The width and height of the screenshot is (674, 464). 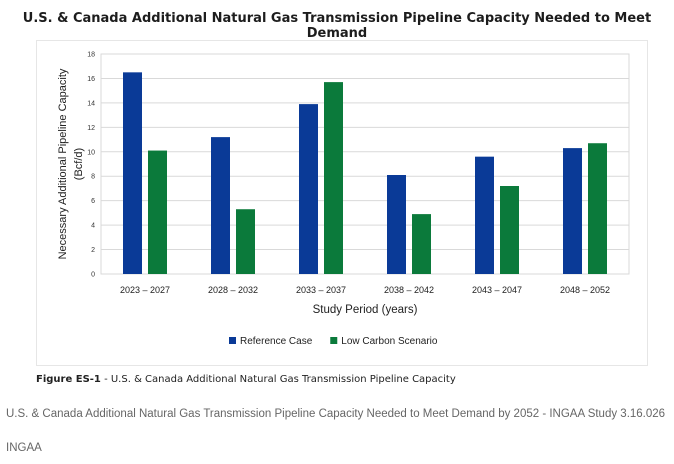 I want to click on y-axis-title: Necessary Additional Pipeline Capacity, so click(x=63, y=163).